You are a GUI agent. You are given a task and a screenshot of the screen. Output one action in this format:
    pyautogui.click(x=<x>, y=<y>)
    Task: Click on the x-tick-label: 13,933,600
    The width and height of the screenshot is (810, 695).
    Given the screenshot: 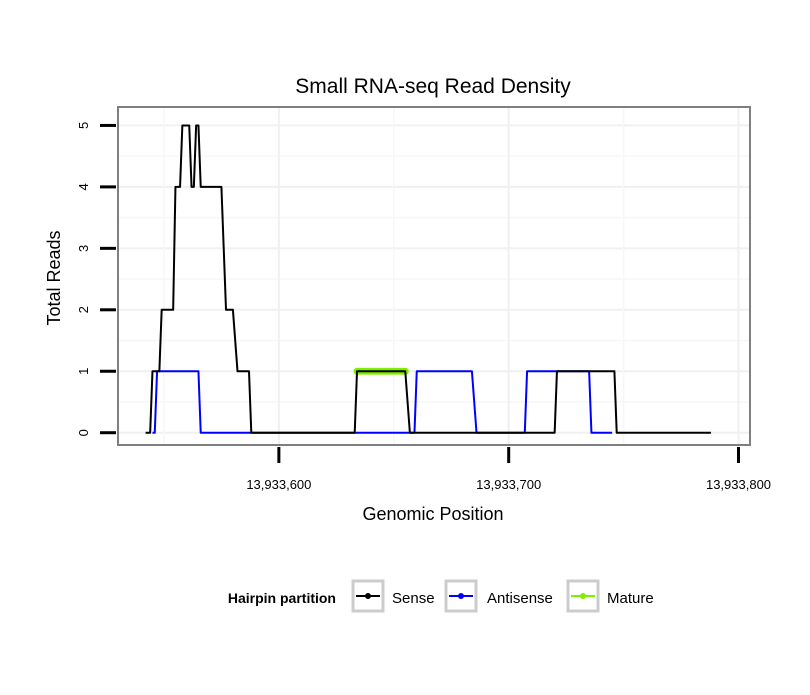 What is the action you would take?
    pyautogui.click(x=278, y=484)
    